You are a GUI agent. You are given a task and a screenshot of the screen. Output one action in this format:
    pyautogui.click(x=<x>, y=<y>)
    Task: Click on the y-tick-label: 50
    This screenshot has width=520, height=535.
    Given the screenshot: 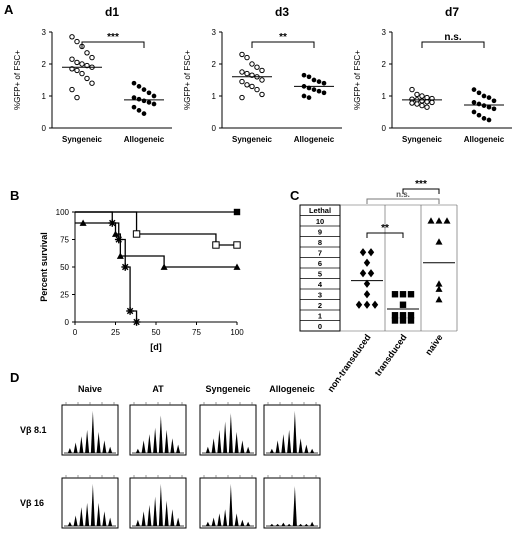 What is the action you would take?
    pyautogui.click(x=64, y=267)
    